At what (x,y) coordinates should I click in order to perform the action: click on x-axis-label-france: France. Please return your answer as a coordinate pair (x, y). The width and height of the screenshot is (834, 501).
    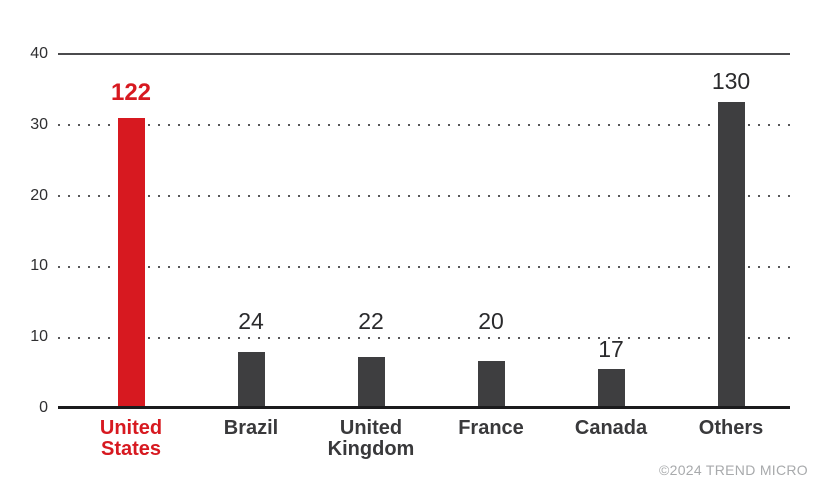
    Looking at the image, I should click on (491, 428).